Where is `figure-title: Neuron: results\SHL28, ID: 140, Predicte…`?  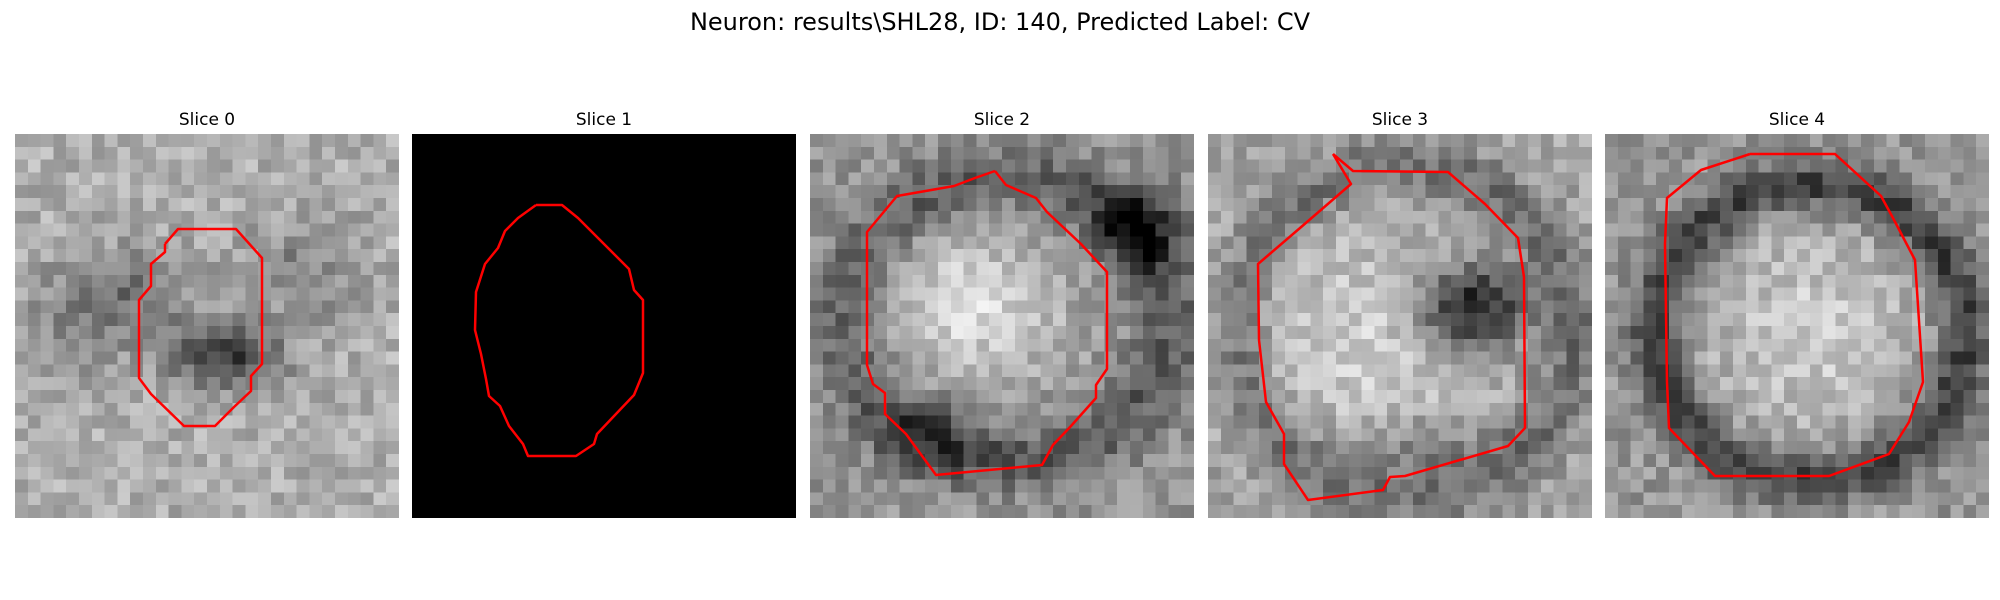 figure-title: Neuron: results\SHL28, ID: 140, Predicte… is located at coordinates (1000, 22).